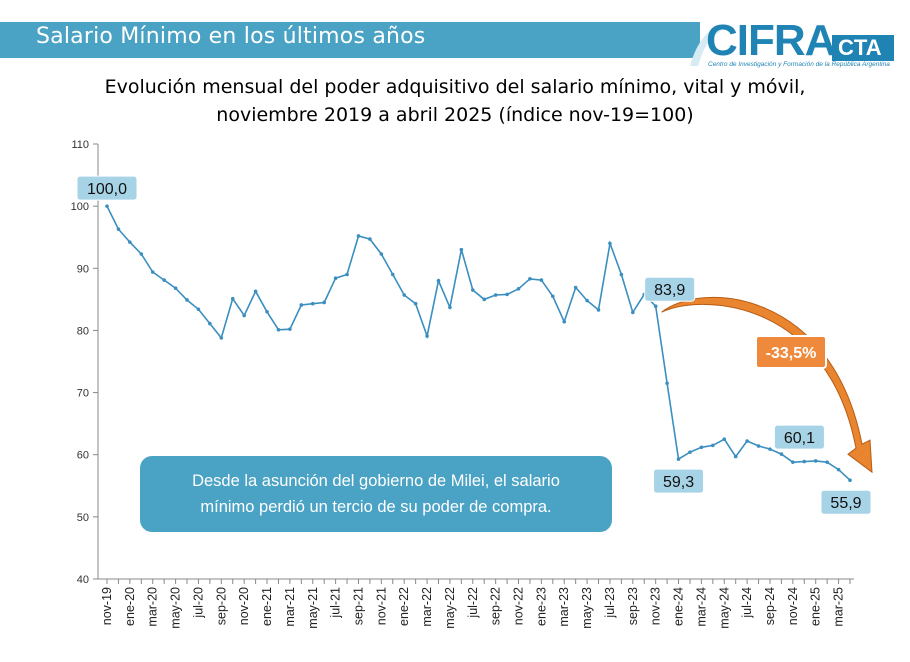  What do you see at coordinates (519, 606) in the screenshot?
I see `x-tick-label: nov-22` at bounding box center [519, 606].